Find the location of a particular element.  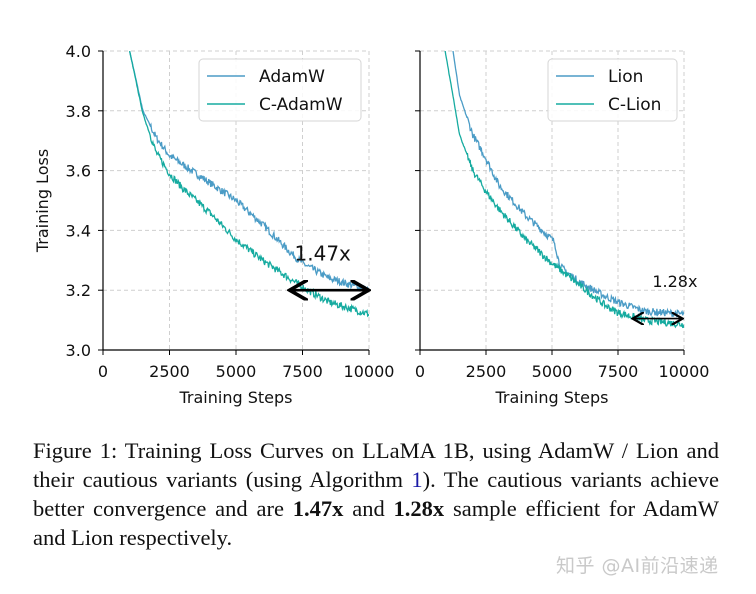

legend-label: C-AdamW is located at coordinates (301, 105).